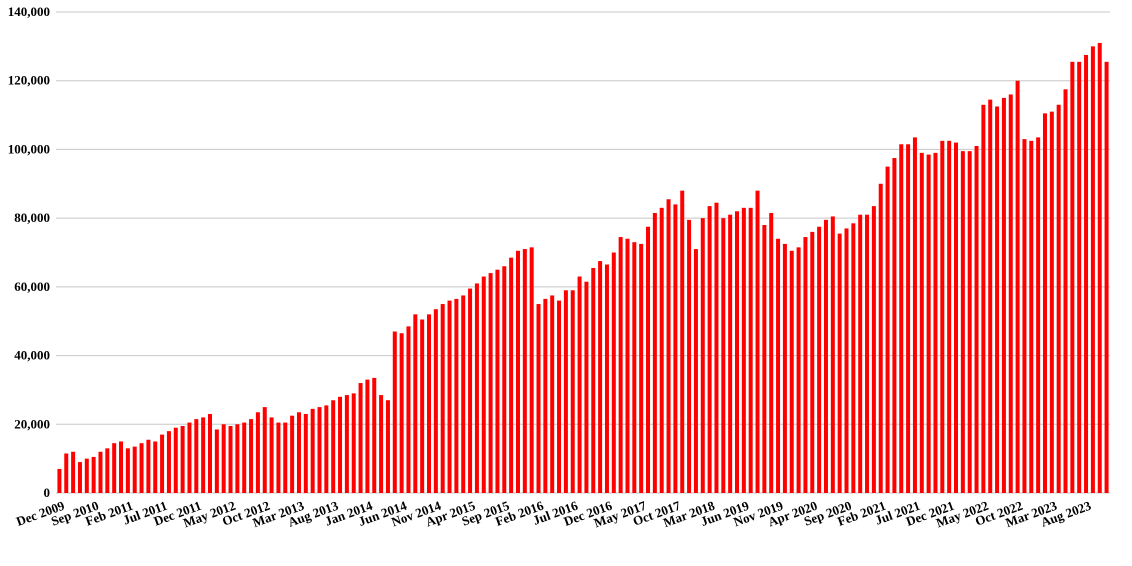  I want to click on y-tick-label: 140,000, so click(29, 11).